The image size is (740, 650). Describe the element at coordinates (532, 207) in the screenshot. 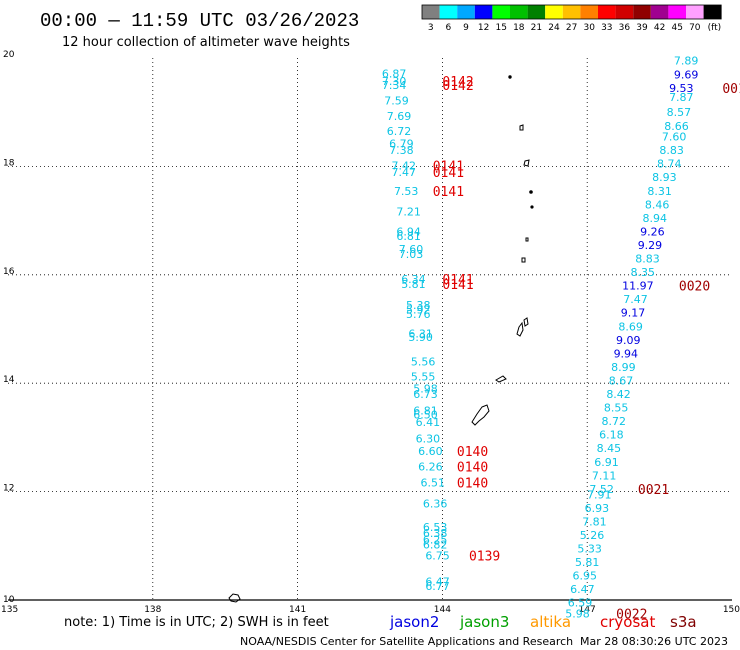

I see `guguan-dot` at that location.